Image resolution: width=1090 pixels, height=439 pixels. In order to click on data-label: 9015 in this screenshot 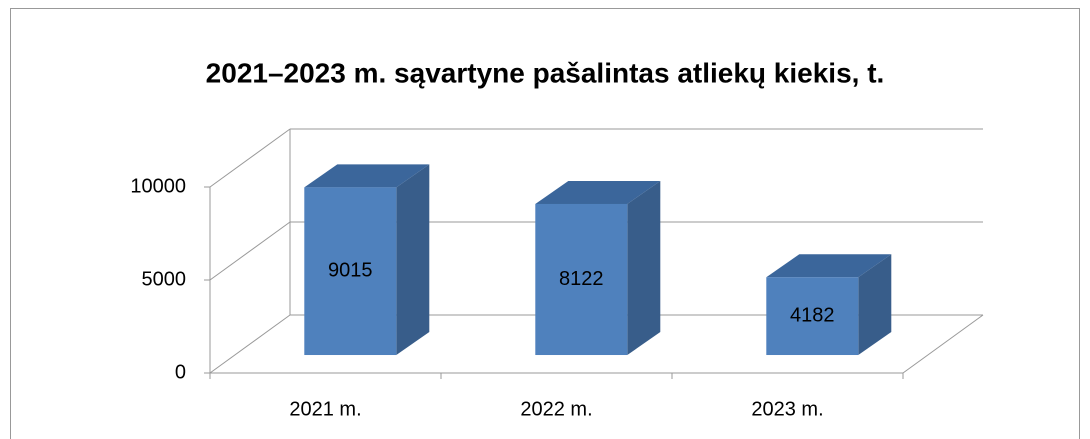, I will do `click(350, 270)`.